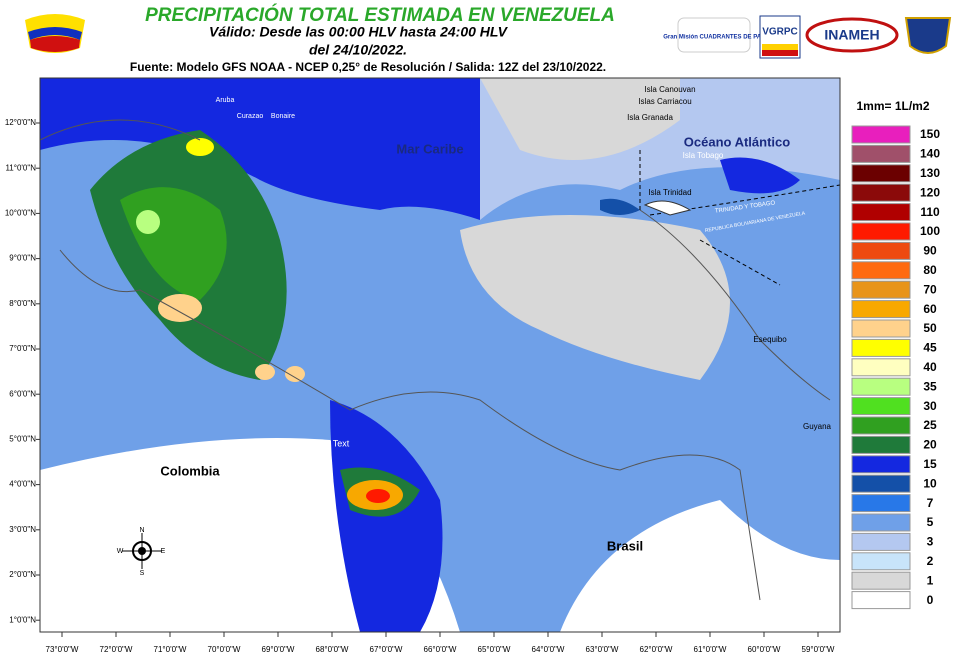 The height and width of the screenshot is (671, 960). What do you see at coordinates (494, 649) in the screenshot?
I see `lon-tick-label: 65°0'0"W` at bounding box center [494, 649].